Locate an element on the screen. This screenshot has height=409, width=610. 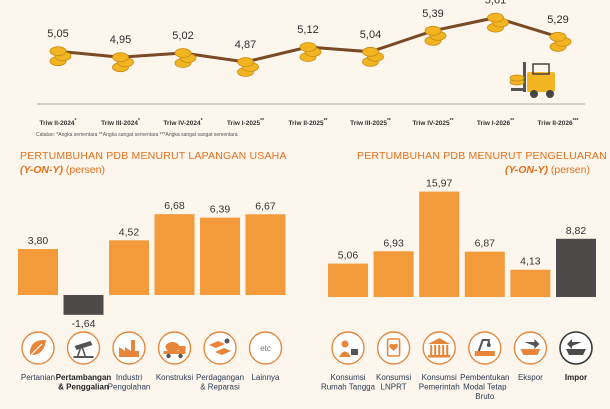
category-label: Ekspor is located at coordinates (530, 377).